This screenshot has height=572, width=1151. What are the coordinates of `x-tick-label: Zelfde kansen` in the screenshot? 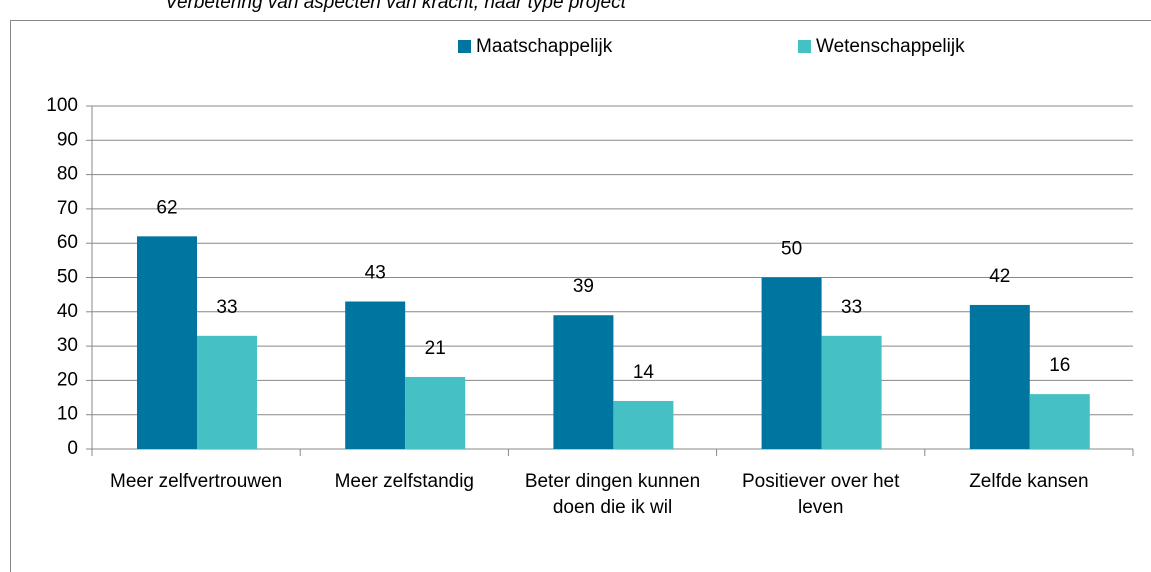 It's located at (1029, 481).